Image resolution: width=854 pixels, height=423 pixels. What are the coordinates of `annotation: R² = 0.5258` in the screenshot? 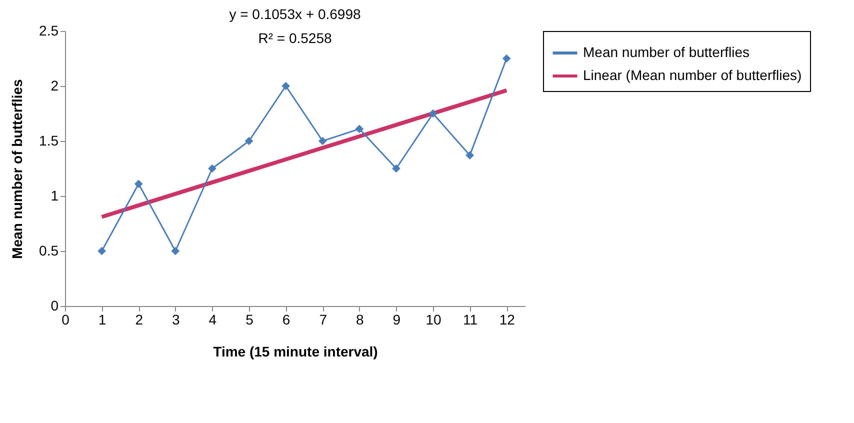 It's located at (295, 38).